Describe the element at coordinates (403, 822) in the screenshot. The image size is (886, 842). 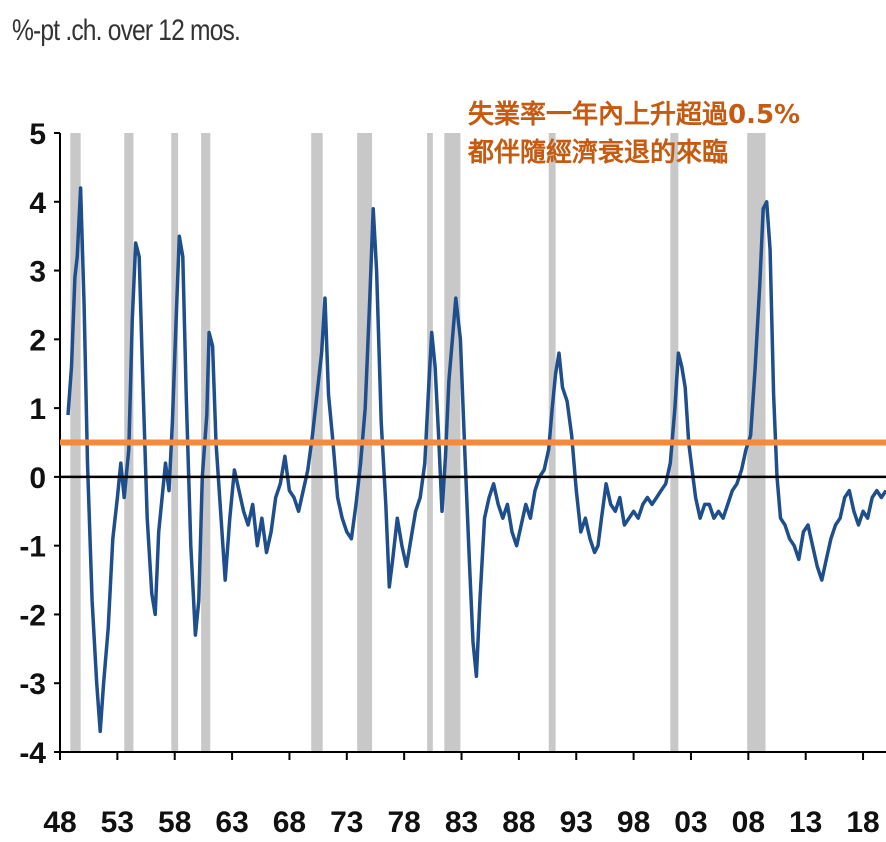
I see `x-tick-label: 78` at that location.